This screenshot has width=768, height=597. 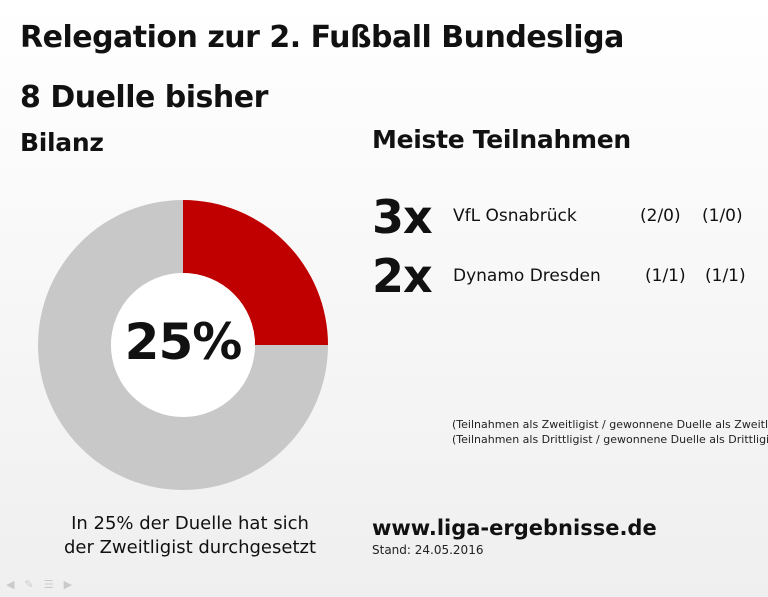 What do you see at coordinates (62, 142) in the screenshot?
I see `bilanz-heading: Bilanz` at bounding box center [62, 142].